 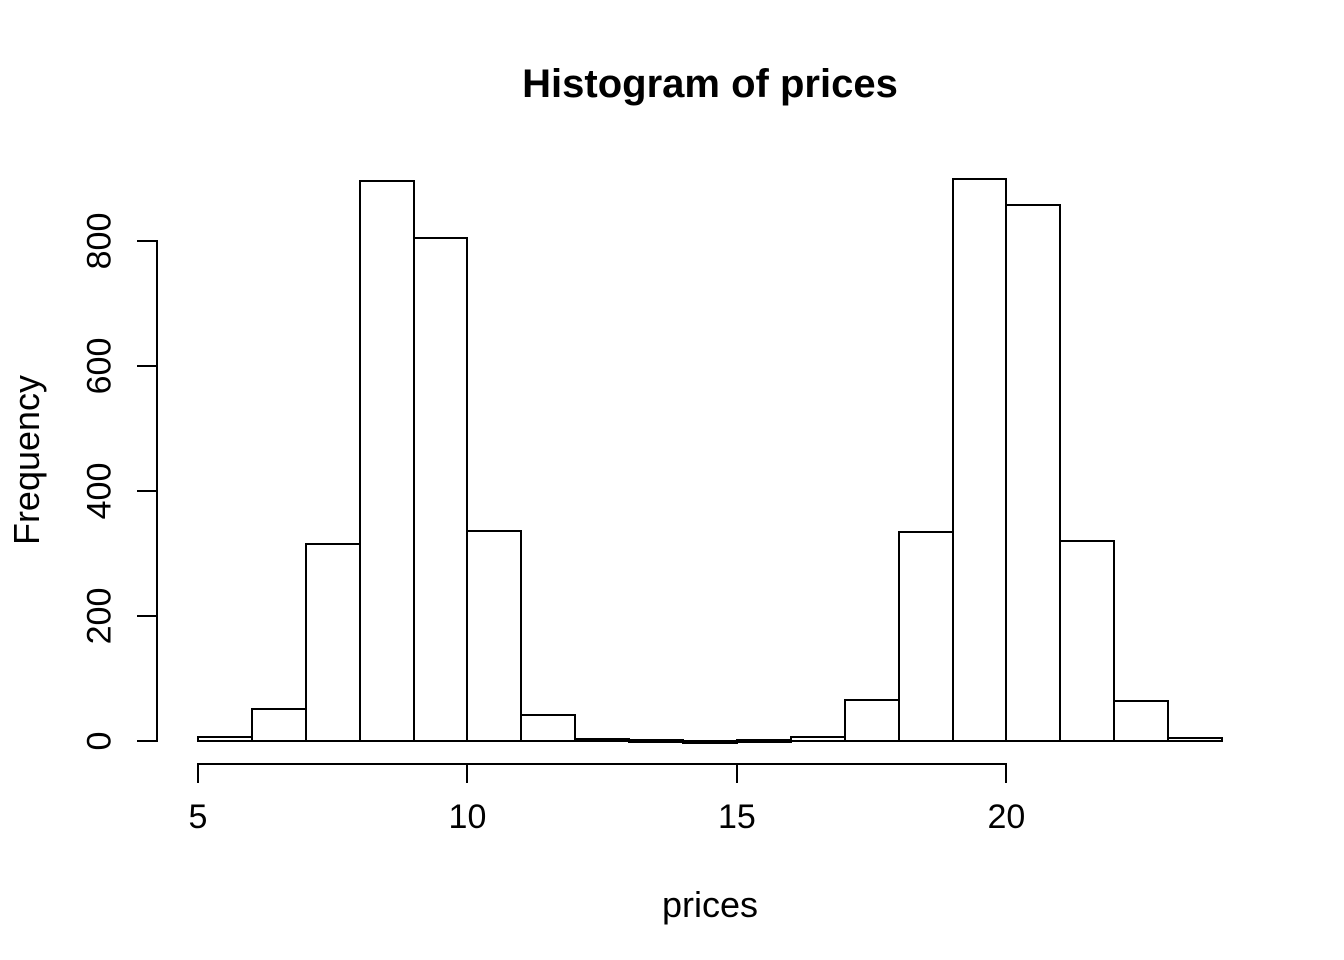 I want to click on x-tick-label: 10, so click(x=467, y=817).